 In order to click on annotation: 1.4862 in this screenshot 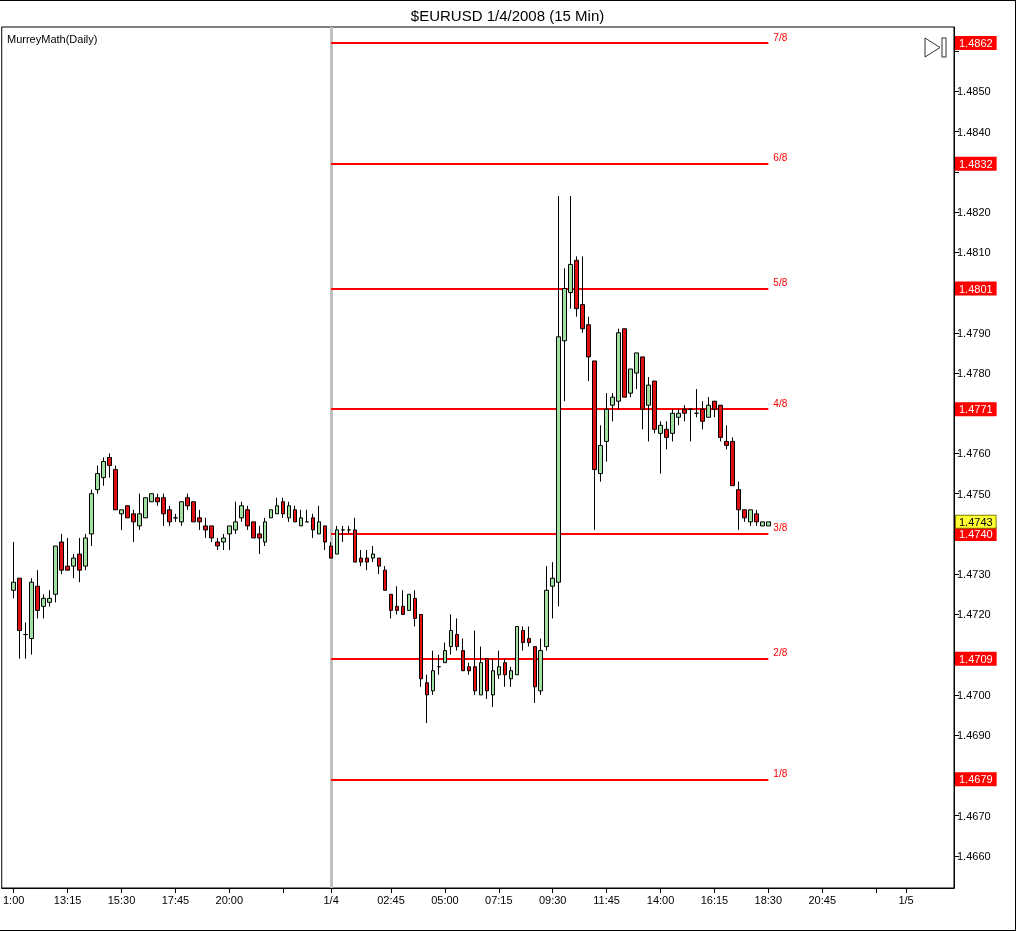, I will do `click(976, 43)`.